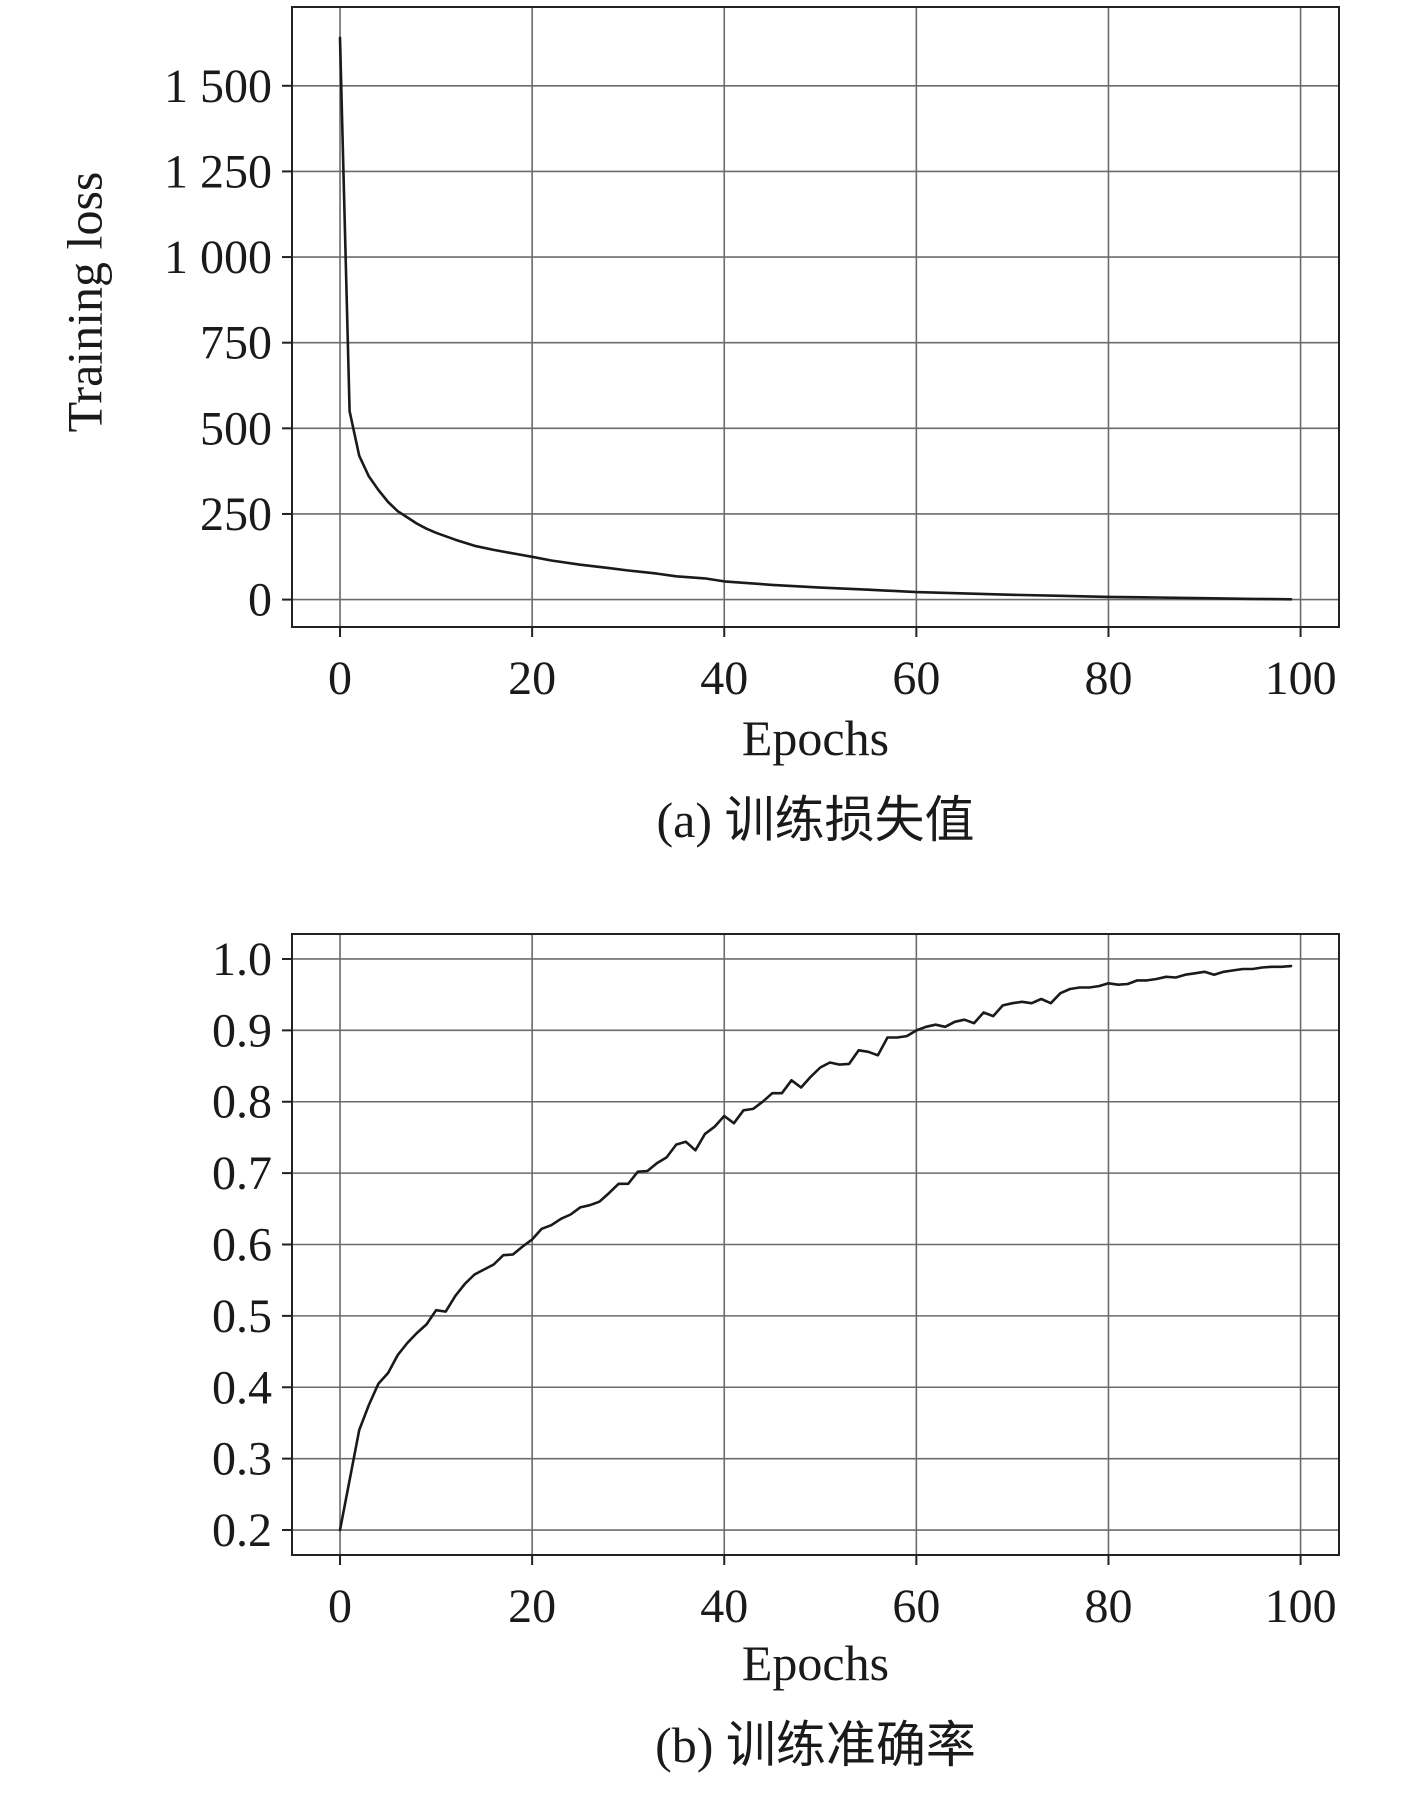 The height and width of the screenshot is (1795, 1417). Describe the element at coordinates (236, 428) in the screenshot. I see `loss-y-tick-label: 500` at that location.